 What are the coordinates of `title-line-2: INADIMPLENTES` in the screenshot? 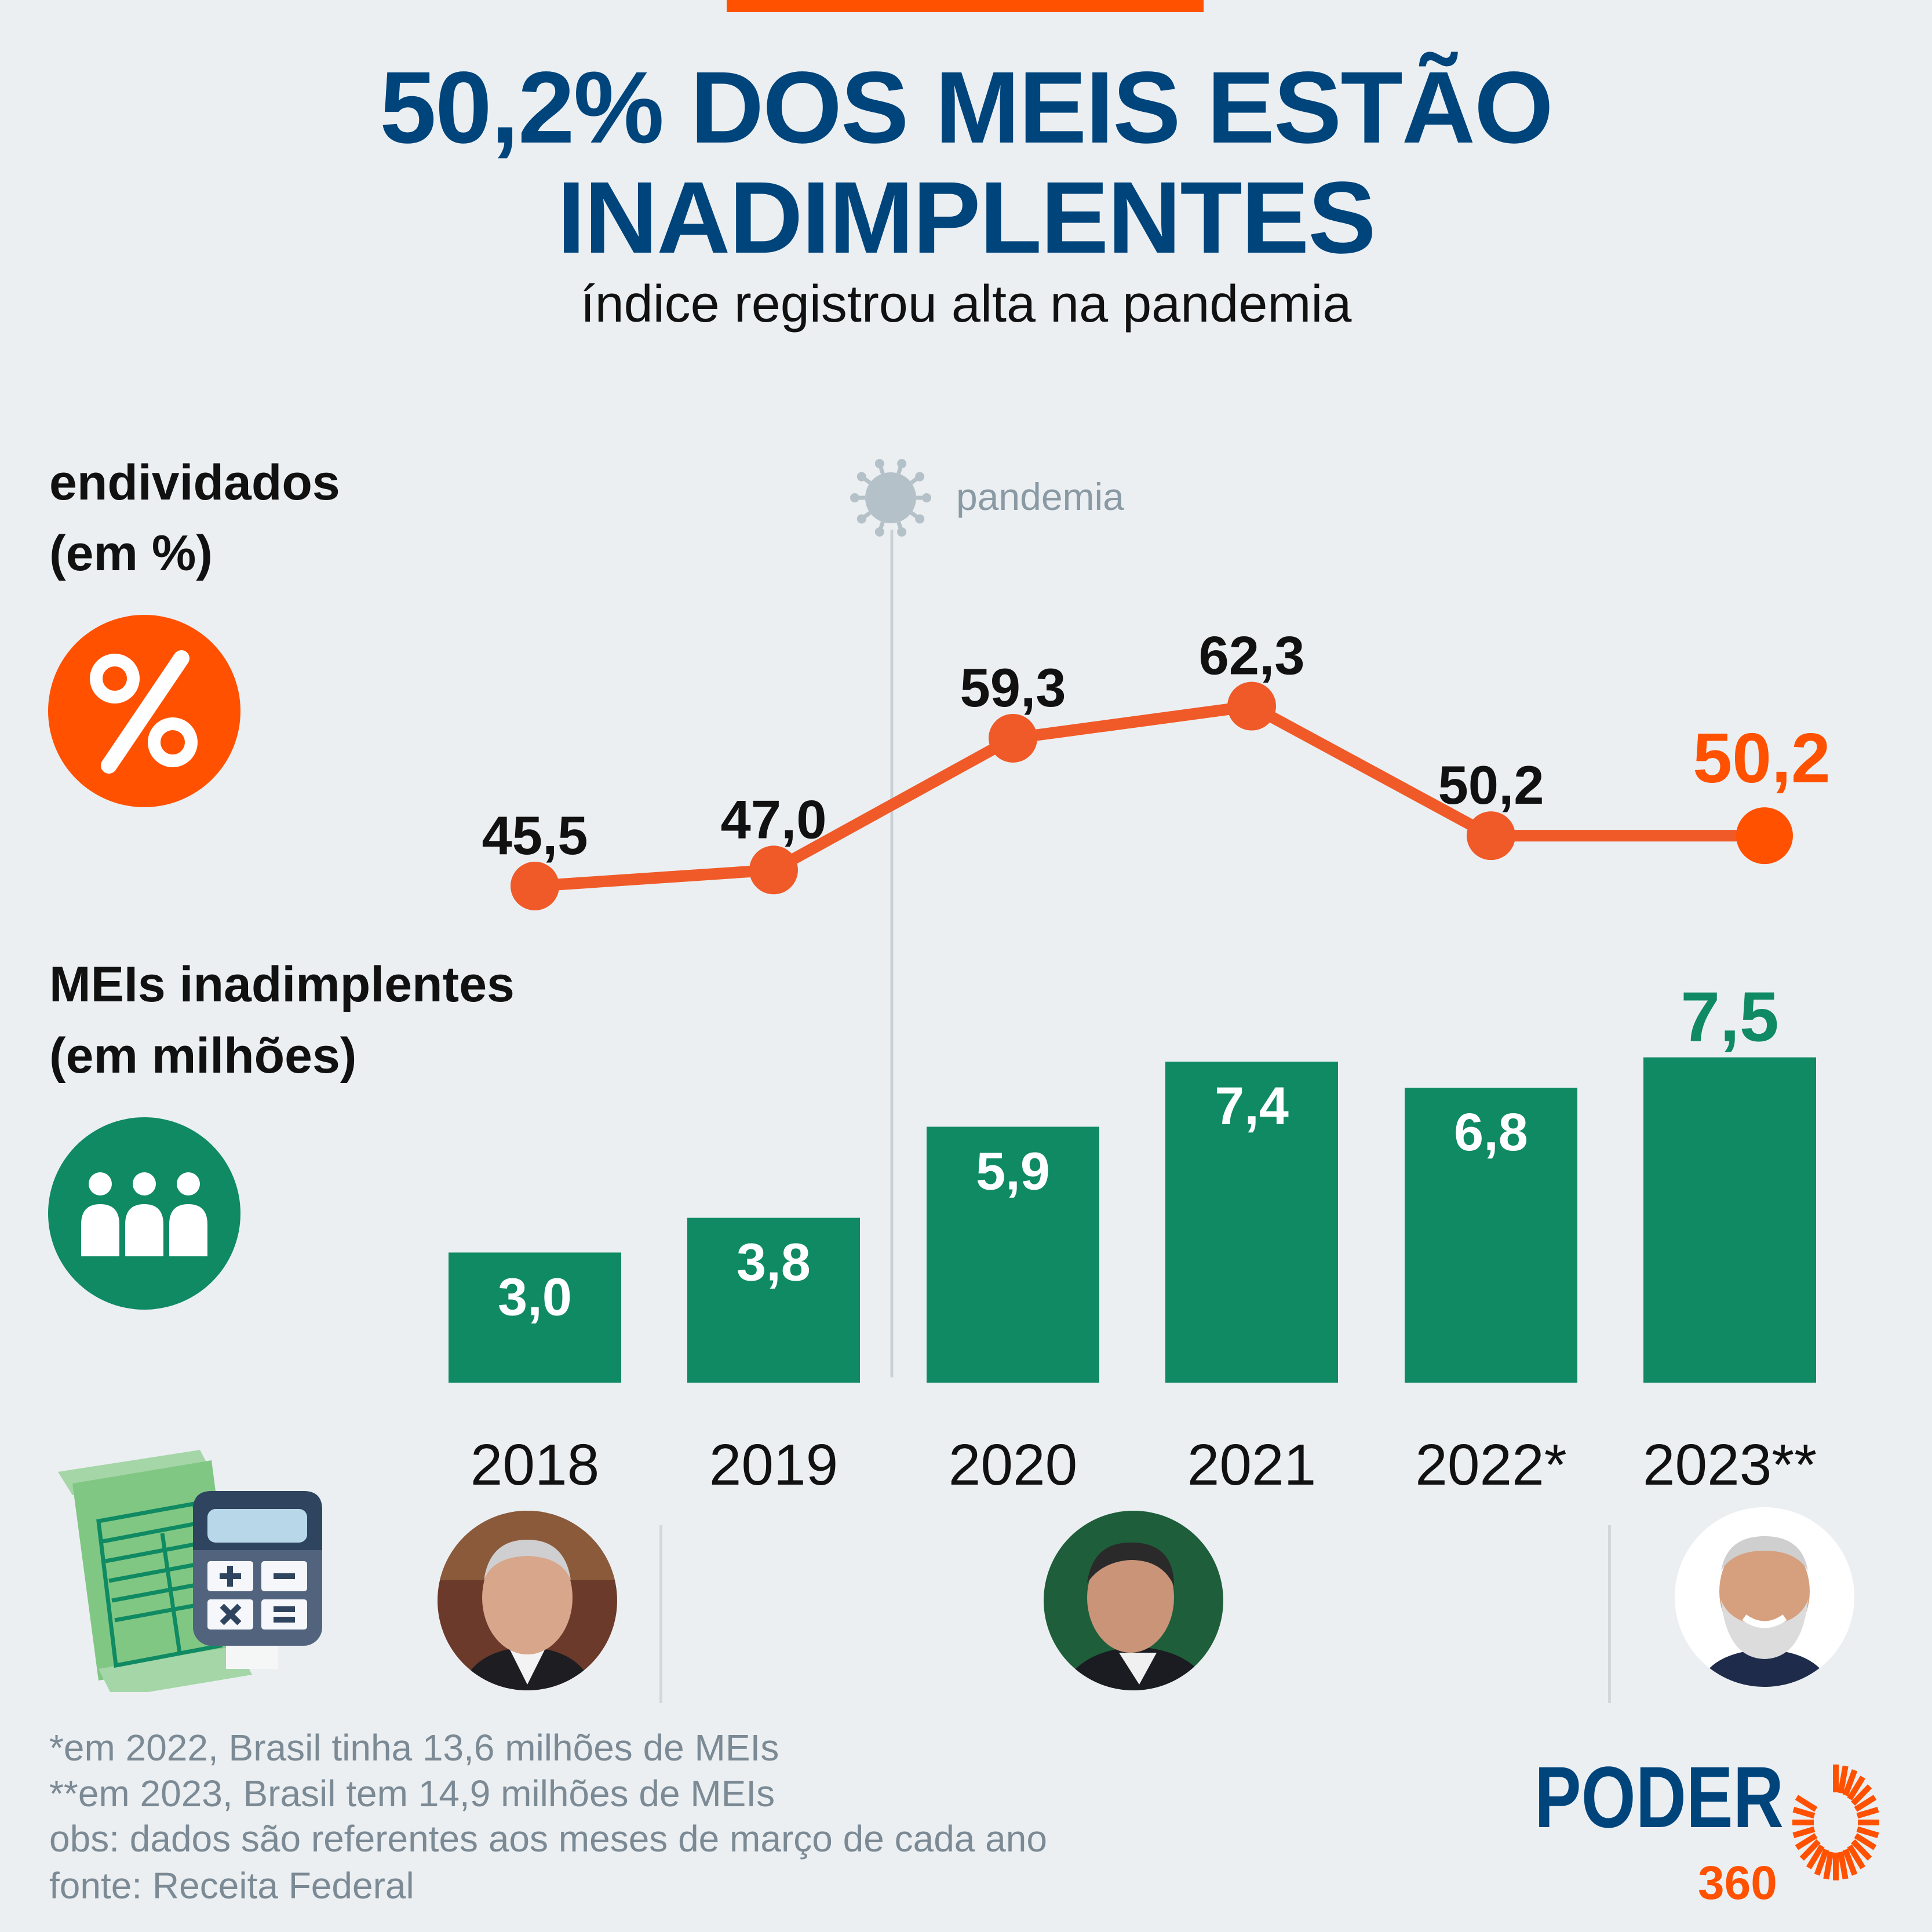 It's located at (967, 218).